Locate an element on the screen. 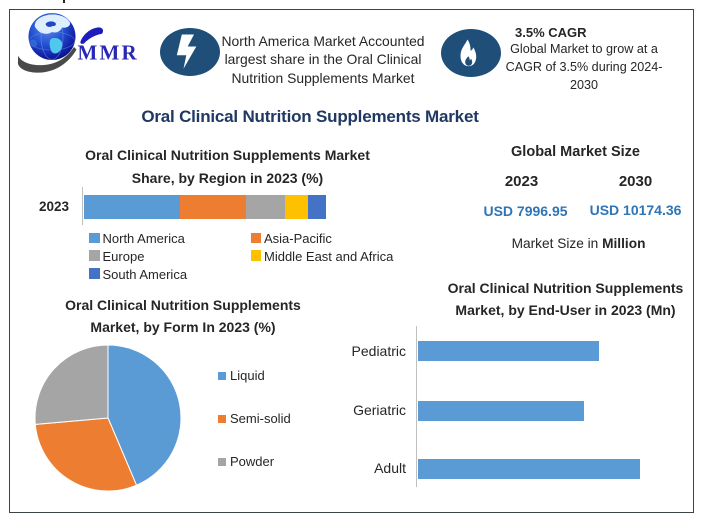 This screenshot has width=703, height=522. svg-text: MMR is located at coordinates (108, 53).